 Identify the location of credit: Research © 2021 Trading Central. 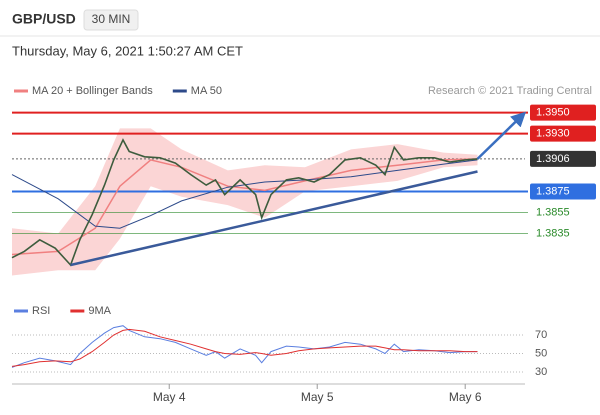
(510, 91).